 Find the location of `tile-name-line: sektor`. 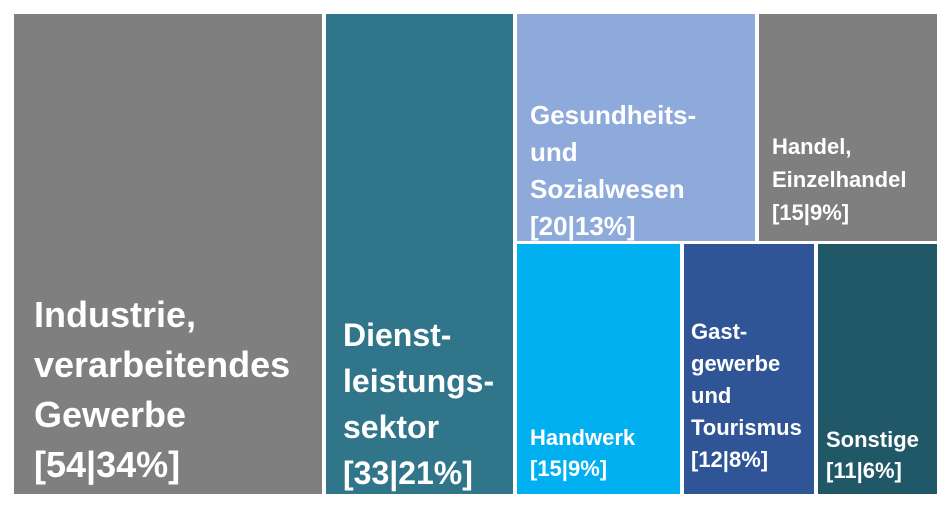

tile-name-line: sektor is located at coordinates (391, 427).